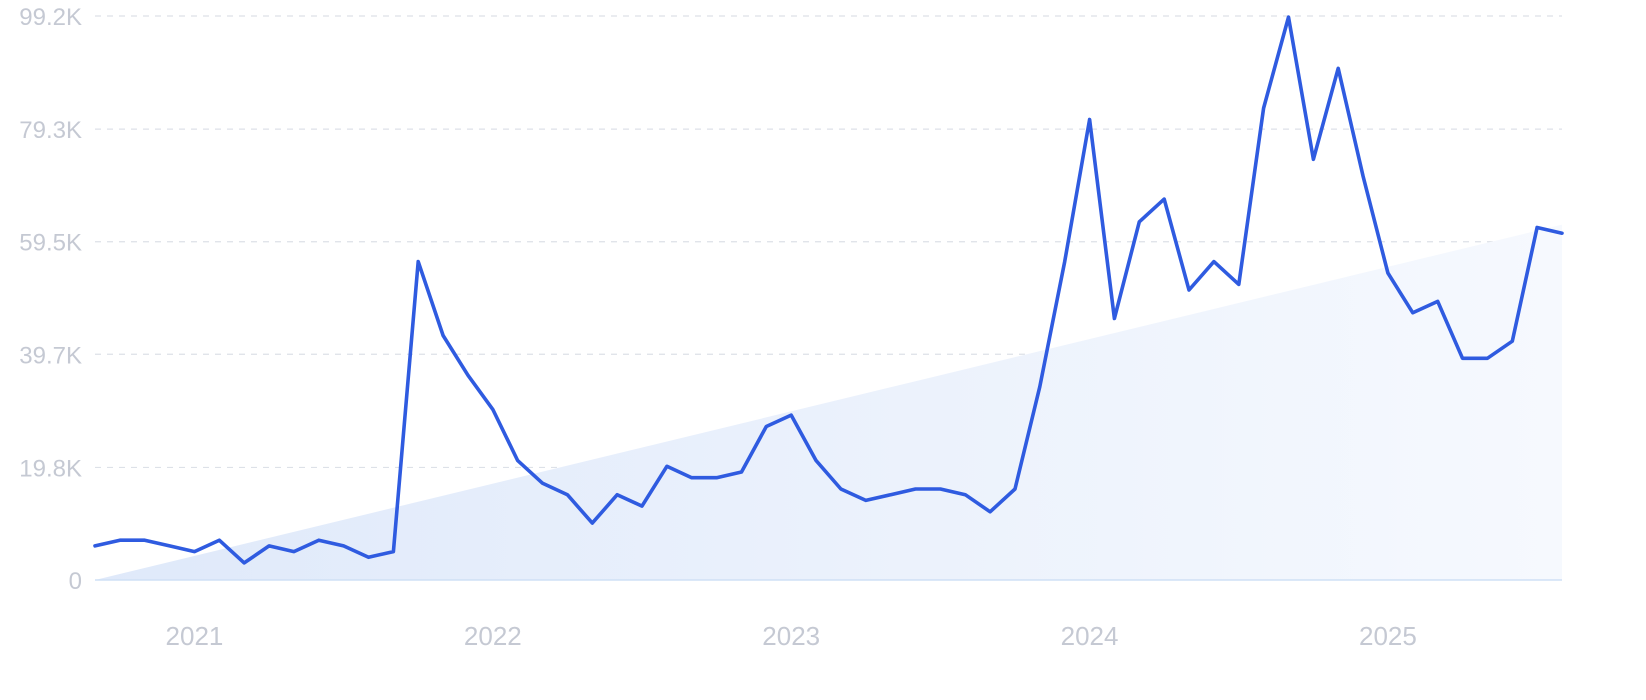 Image resolution: width=1646 pixels, height=700 pixels. Describe the element at coordinates (1090, 636) in the screenshot. I see `x-tick-label: 2024` at that location.